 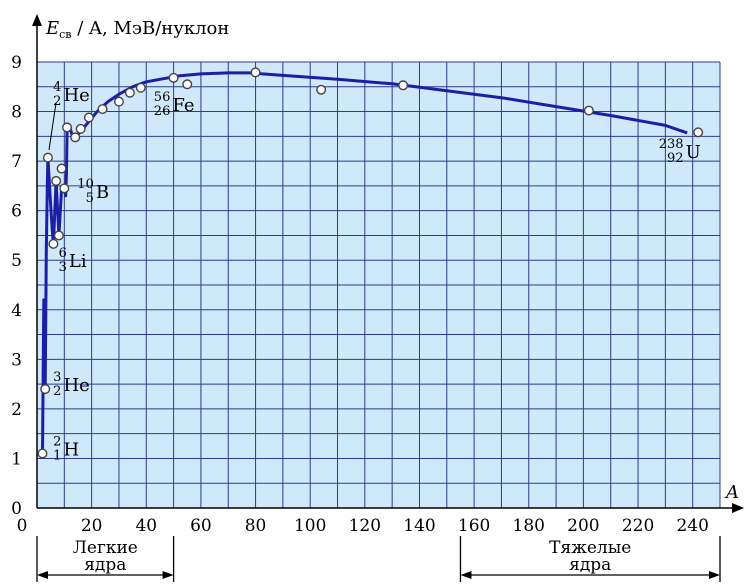 I want to click on nuclide-label-he: 42 He, so click(x=71, y=94).